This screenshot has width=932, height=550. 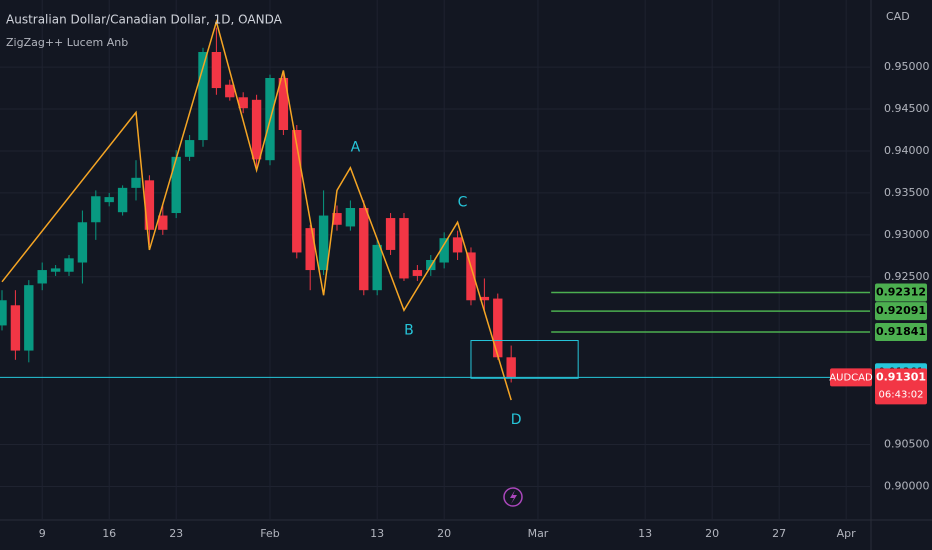 What do you see at coordinates (907, 192) in the screenshot?
I see `y-tick-label: 0.93500` at bounding box center [907, 192].